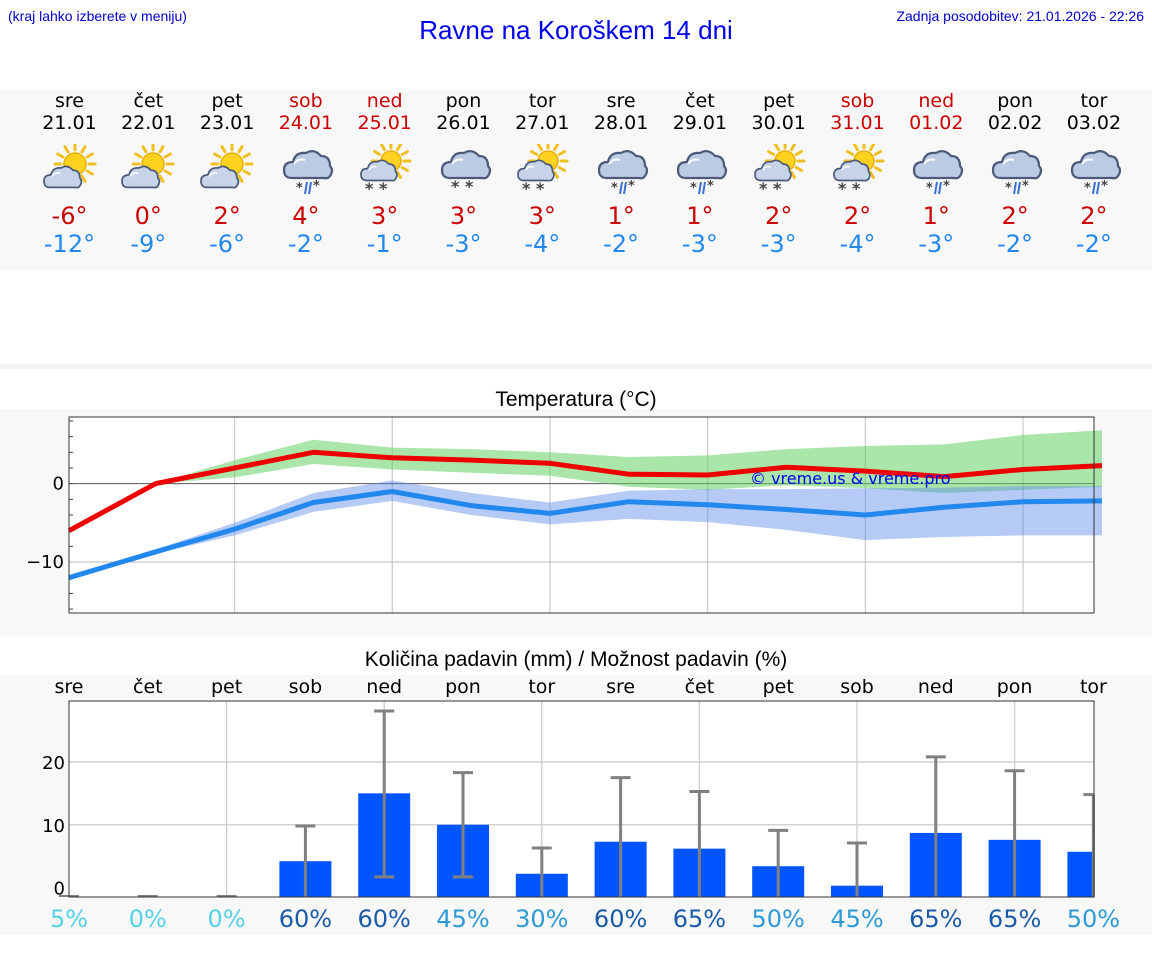 The height and width of the screenshot is (975, 1152). What do you see at coordinates (463, 123) in the screenshot?
I see `day-date: 26.01` at bounding box center [463, 123].